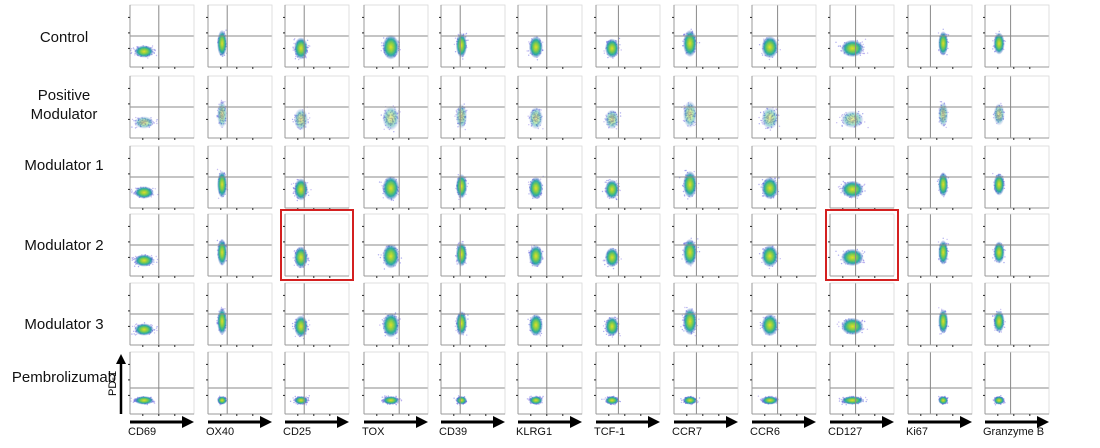 The height and width of the screenshot is (448, 1100). What do you see at coordinates (297, 432) in the screenshot?
I see `marker-label: CD25` at bounding box center [297, 432].